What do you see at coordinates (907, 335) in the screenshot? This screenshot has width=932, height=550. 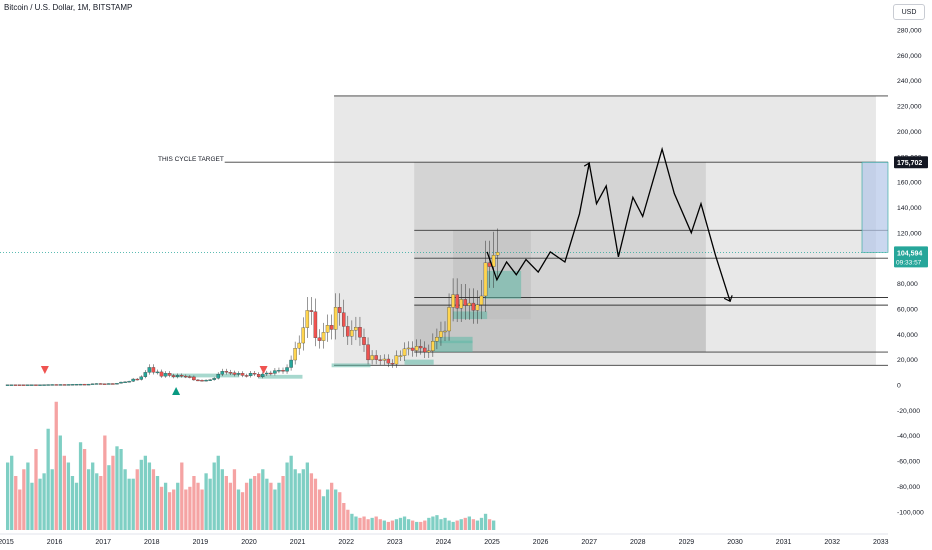 I see `y-tick-label: 40,000` at bounding box center [907, 335].